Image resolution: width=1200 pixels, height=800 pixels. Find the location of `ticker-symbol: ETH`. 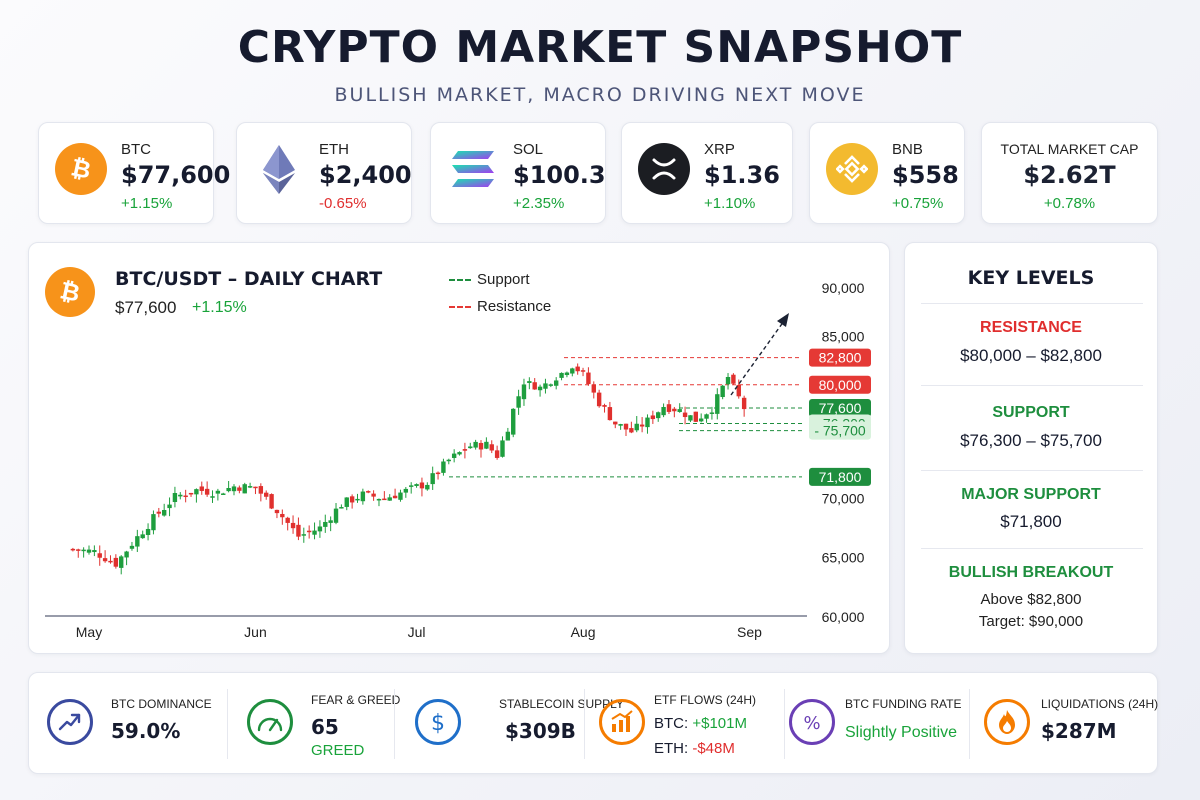

ticker-symbol: ETH is located at coordinates (334, 149).